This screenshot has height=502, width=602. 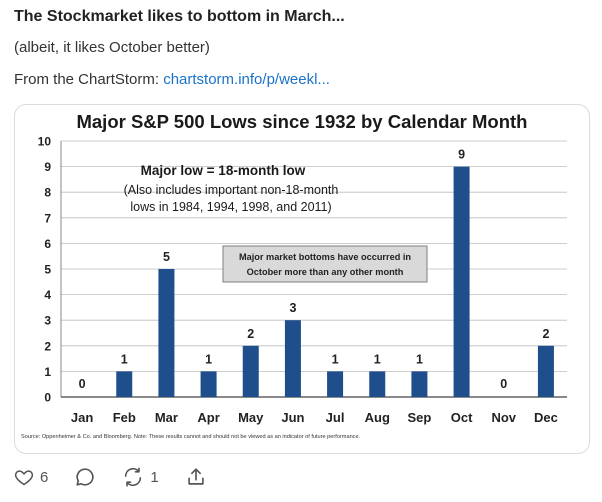 I want to click on repost-icon, so click(x=133, y=477).